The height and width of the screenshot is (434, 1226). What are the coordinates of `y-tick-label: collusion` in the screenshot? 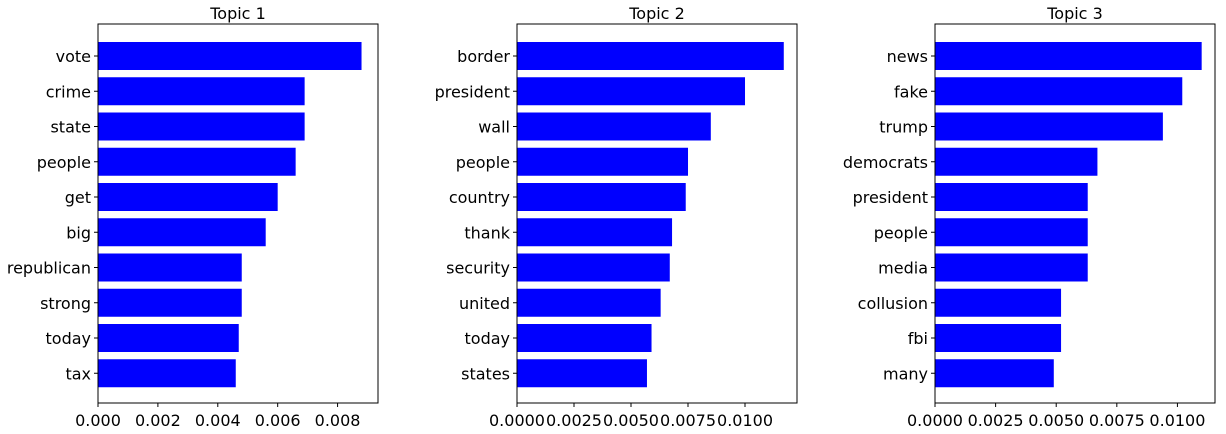 It's located at (893, 303).